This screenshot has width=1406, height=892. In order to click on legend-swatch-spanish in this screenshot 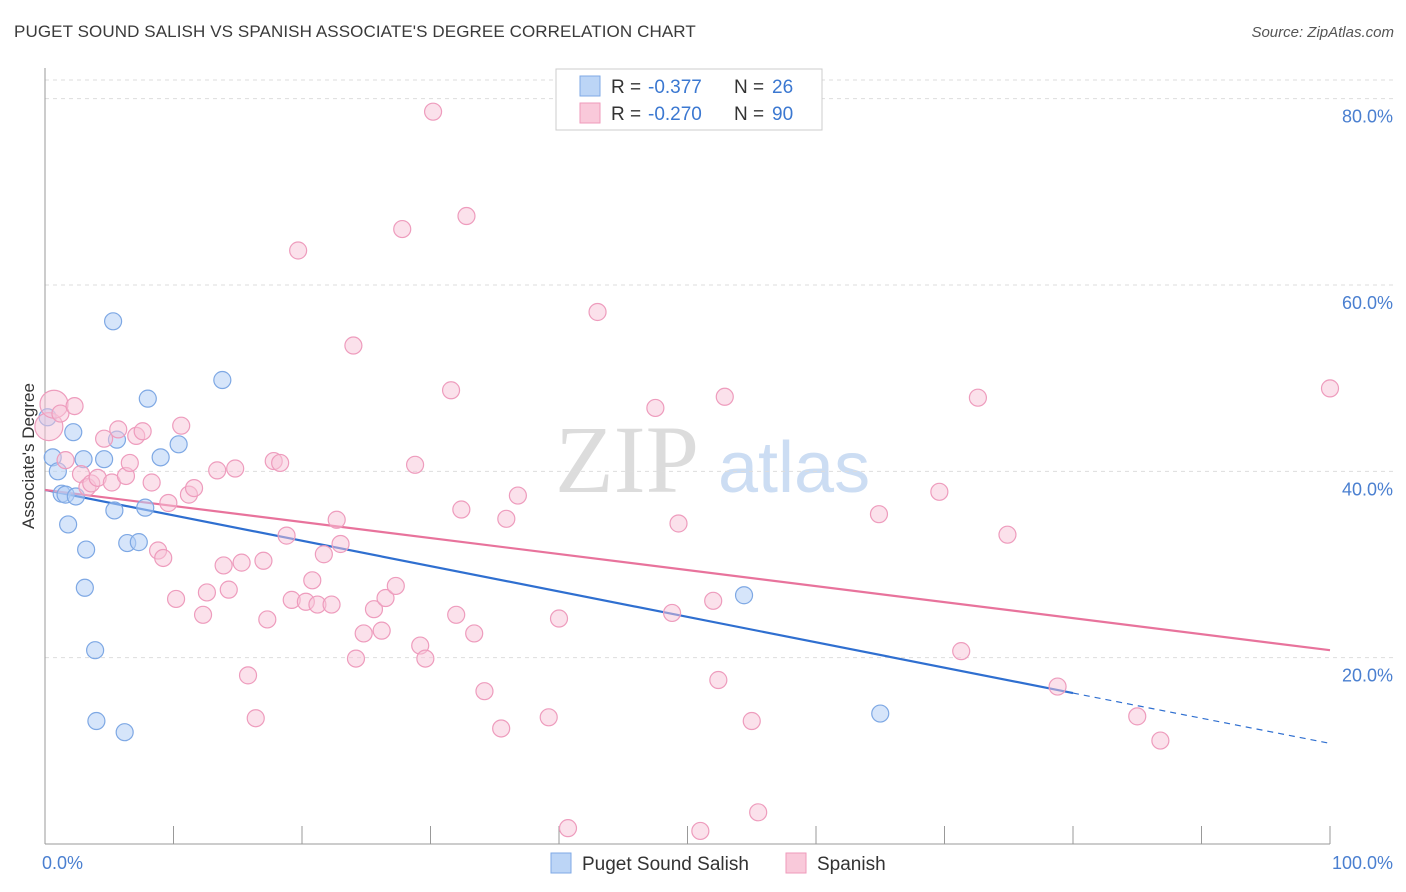, I will do `click(590, 113)`.